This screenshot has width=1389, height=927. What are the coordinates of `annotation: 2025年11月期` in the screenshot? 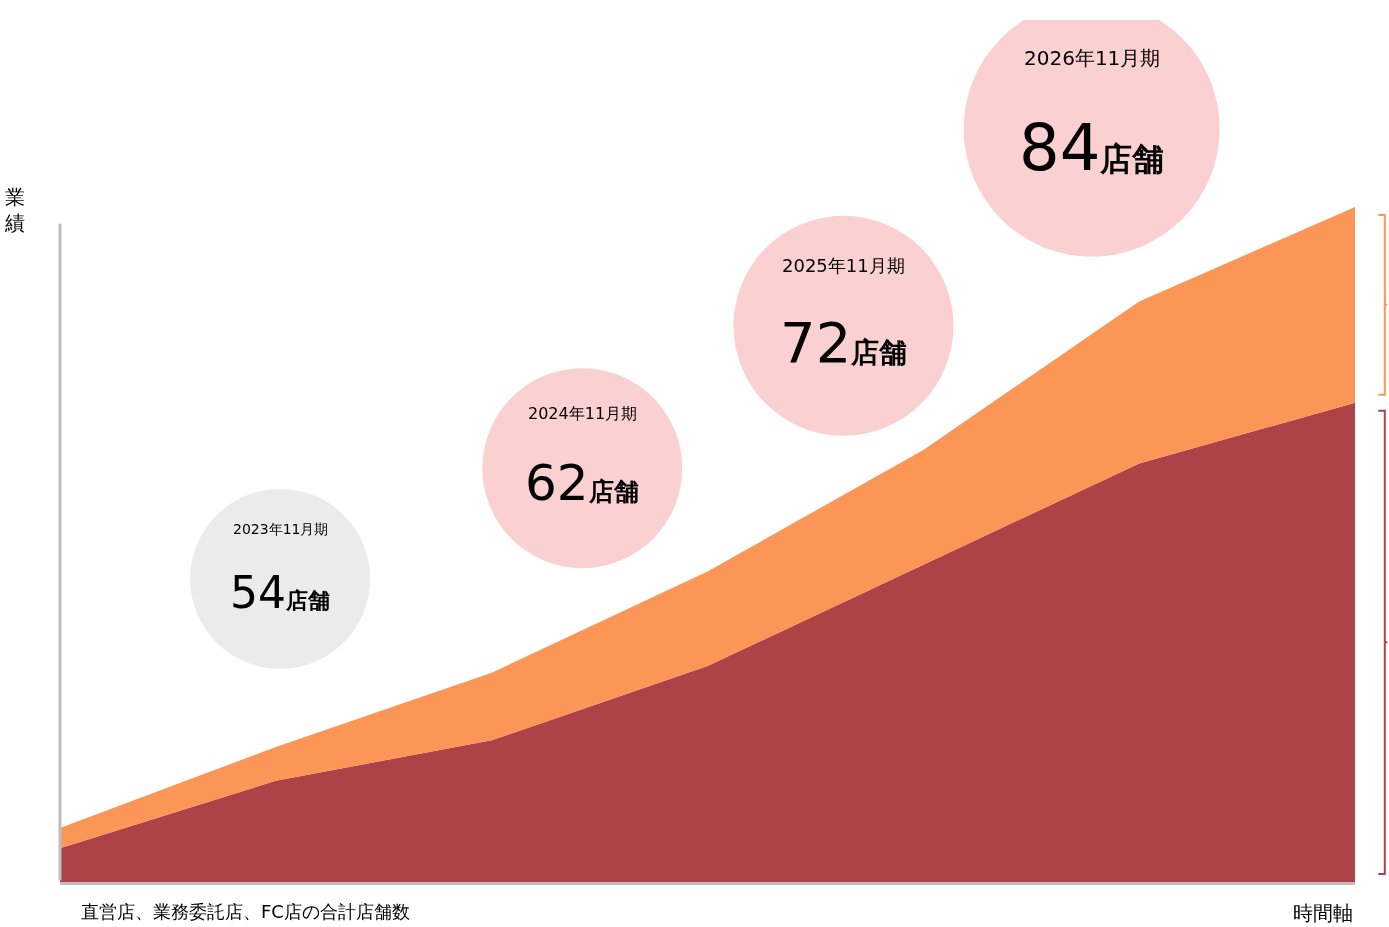 It's located at (843, 265).